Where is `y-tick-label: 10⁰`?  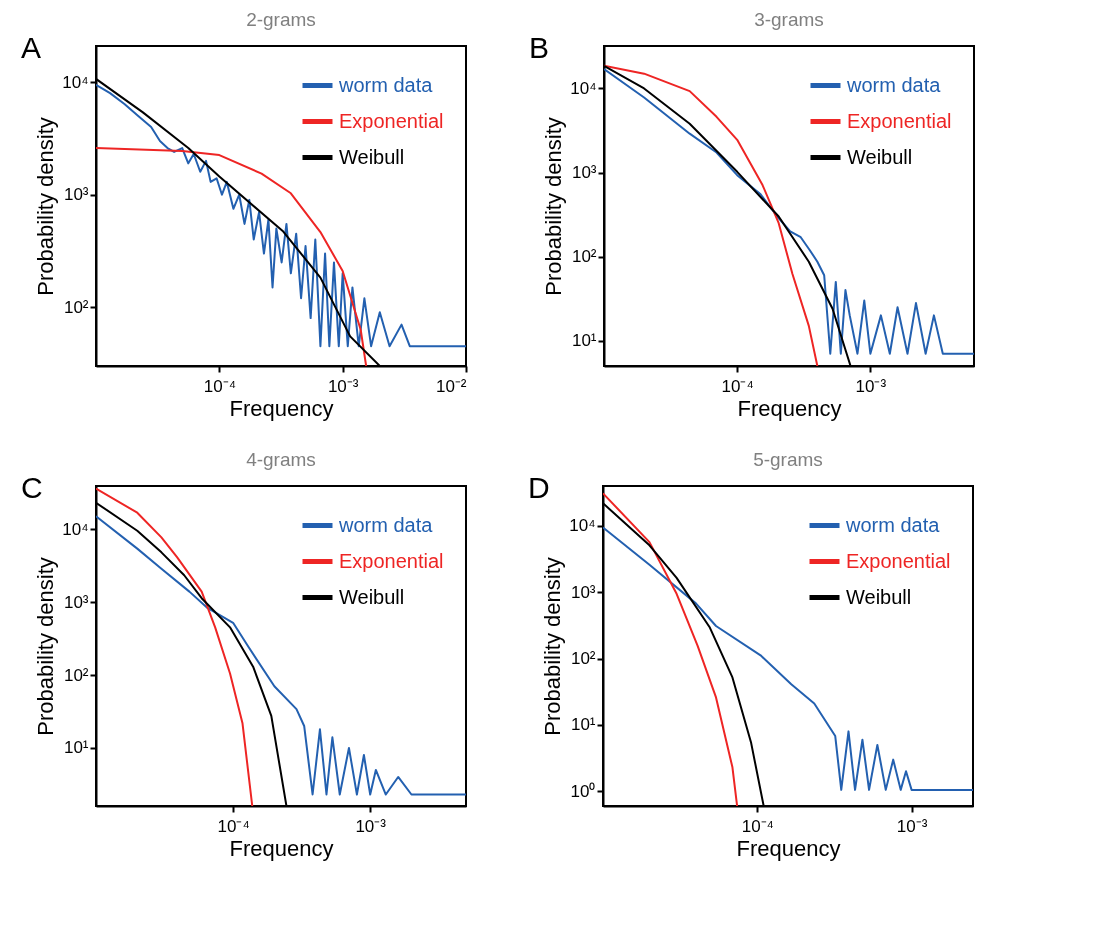
y-tick-label: 10⁰ is located at coordinates (583, 791).